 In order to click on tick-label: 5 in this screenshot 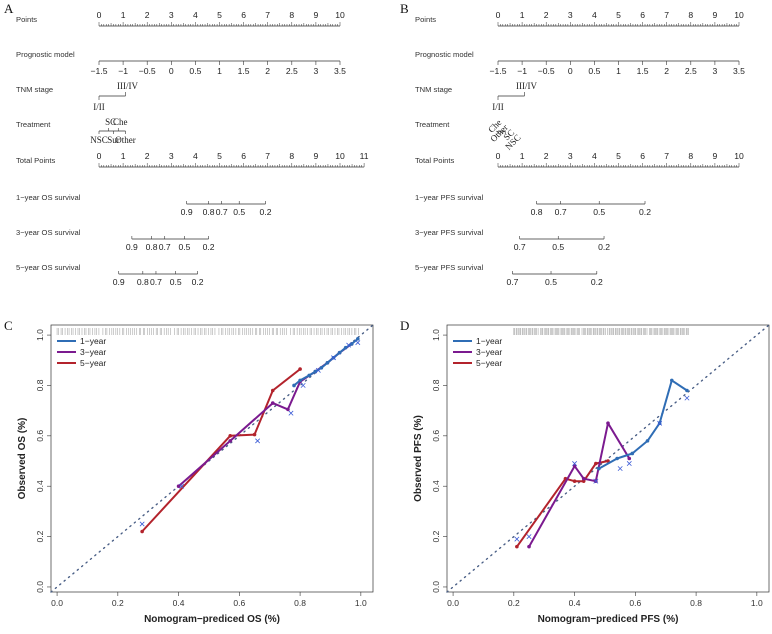, I will do `click(618, 15)`.